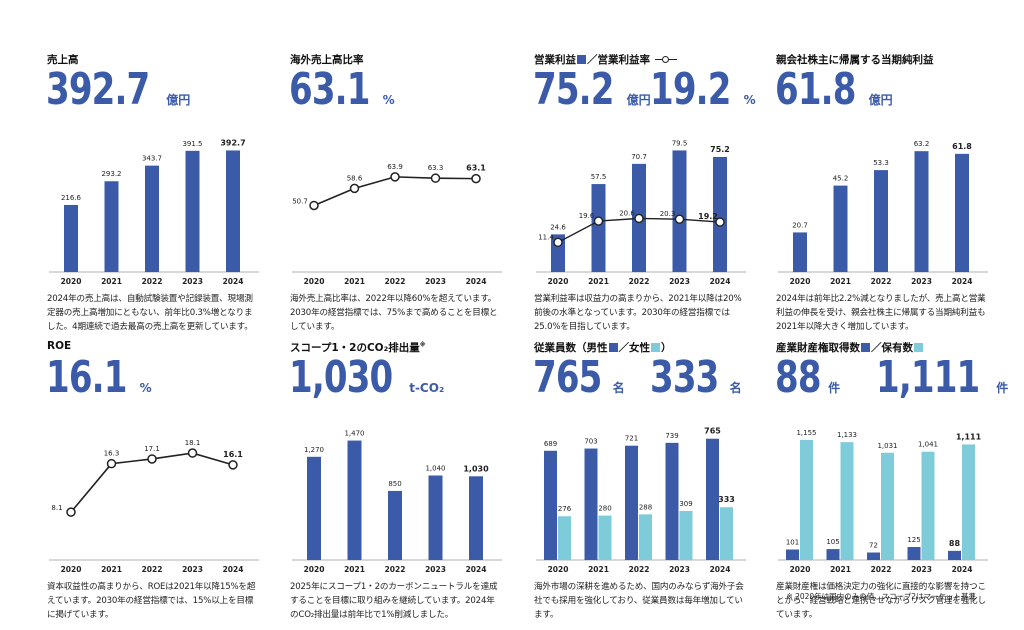 This screenshot has height=630, width=1024. Describe the element at coordinates (671, 436) in the screenshot. I see `data-label: 739` at that location.